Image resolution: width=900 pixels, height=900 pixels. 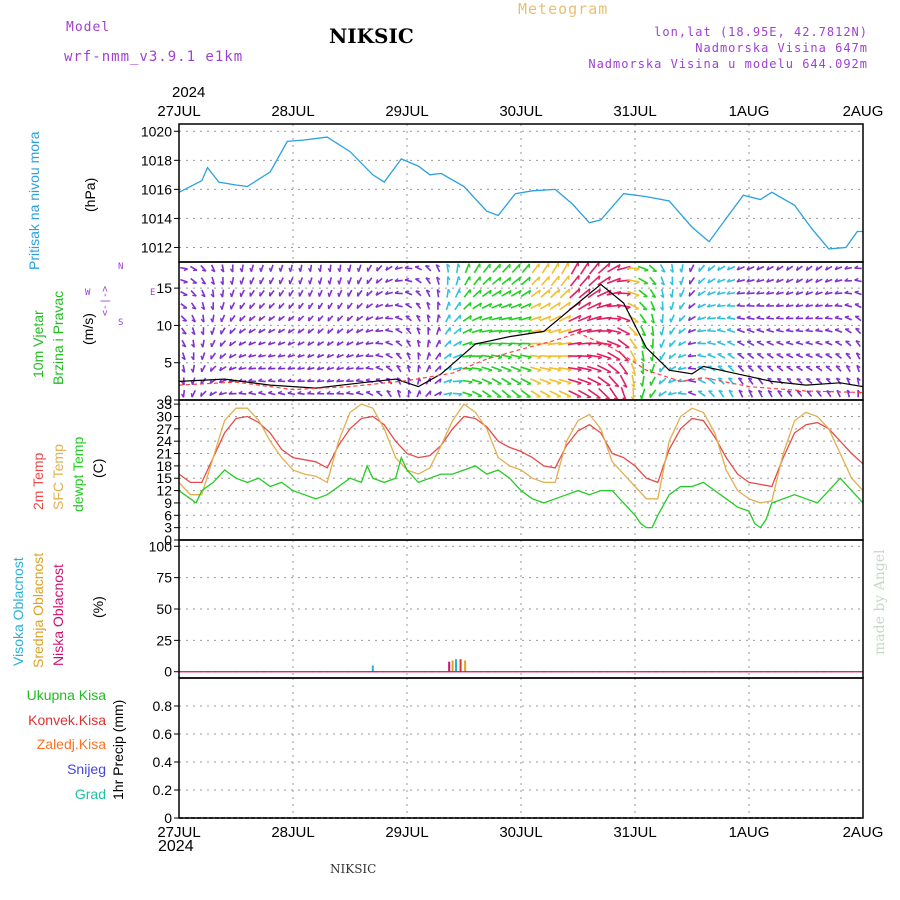 What do you see at coordinates (156, 160) in the screenshot?
I see `y-tick-label: 1018` at bounding box center [156, 160].